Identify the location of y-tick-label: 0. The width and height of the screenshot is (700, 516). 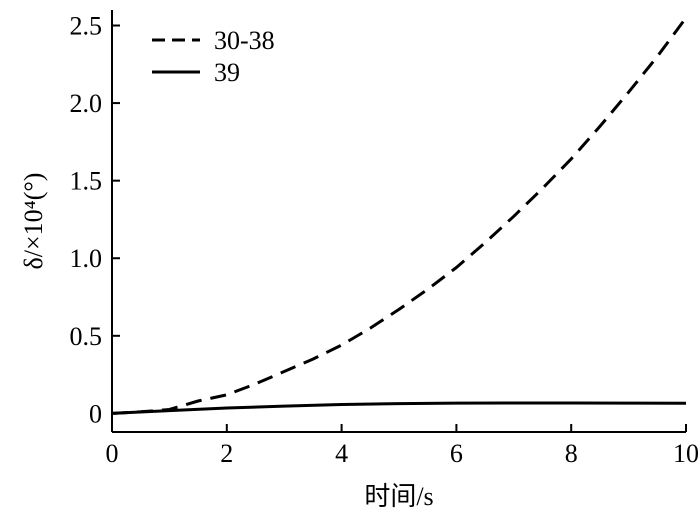
(95, 413).